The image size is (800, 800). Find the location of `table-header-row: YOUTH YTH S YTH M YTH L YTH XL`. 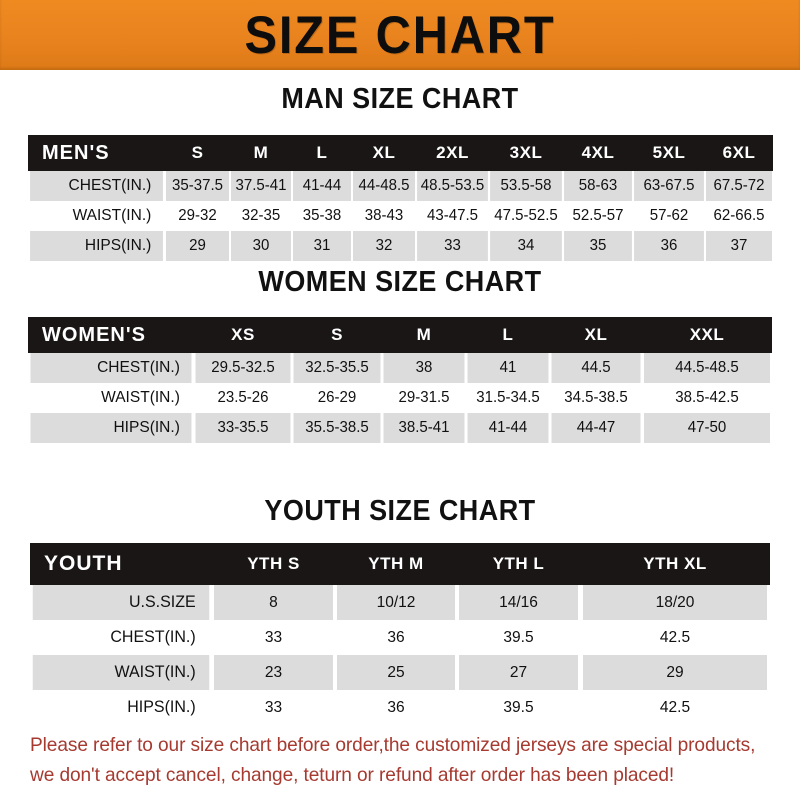

table-header-row: YOUTH YTH S YTH M YTH L YTH XL is located at coordinates (400, 564).